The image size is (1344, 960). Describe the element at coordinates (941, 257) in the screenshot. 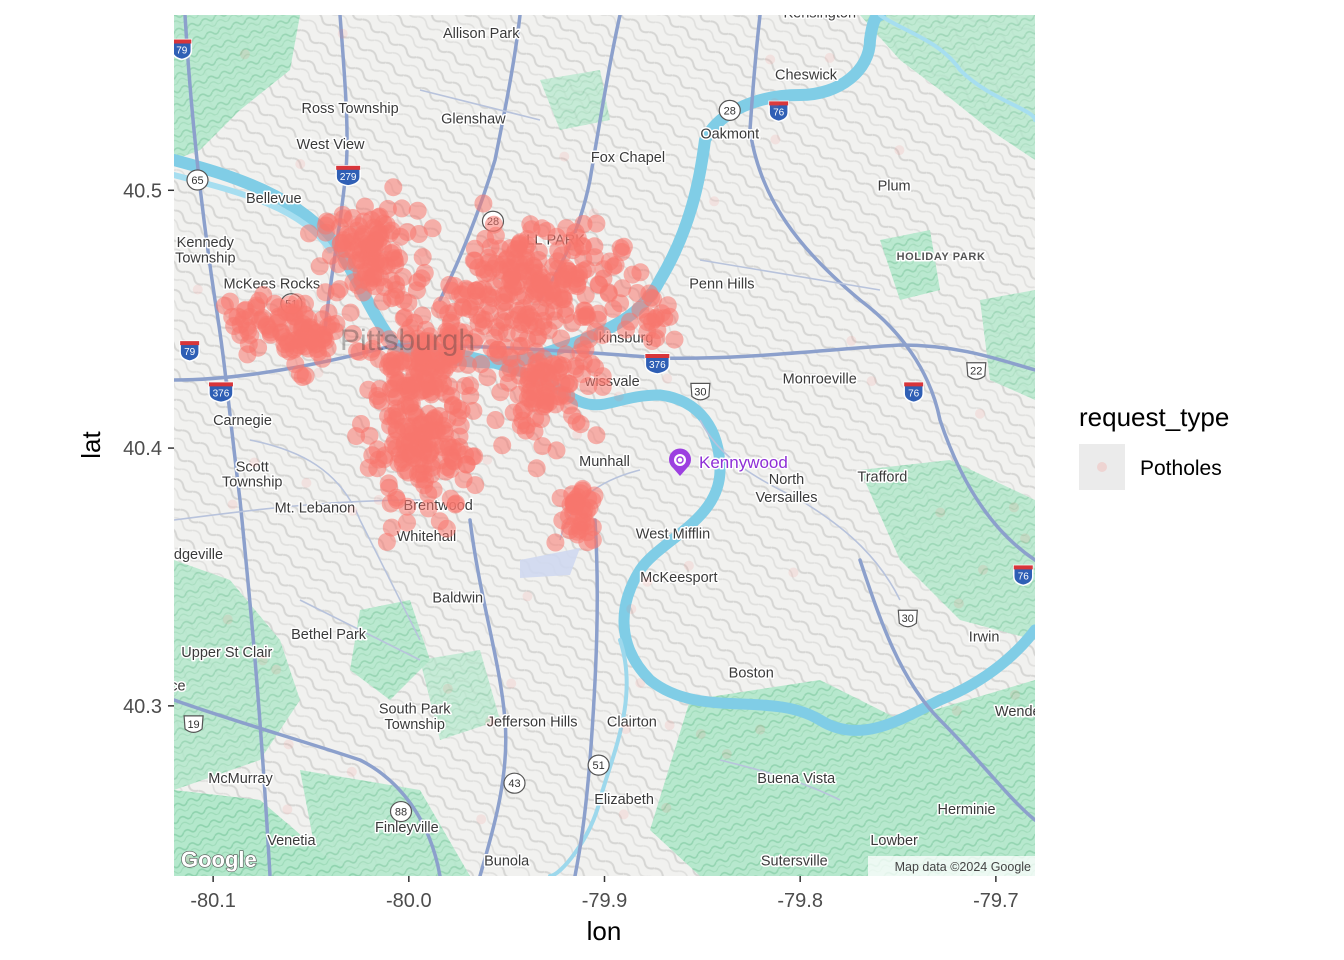

I see `park-label: HOLIDAY PARK` at that location.